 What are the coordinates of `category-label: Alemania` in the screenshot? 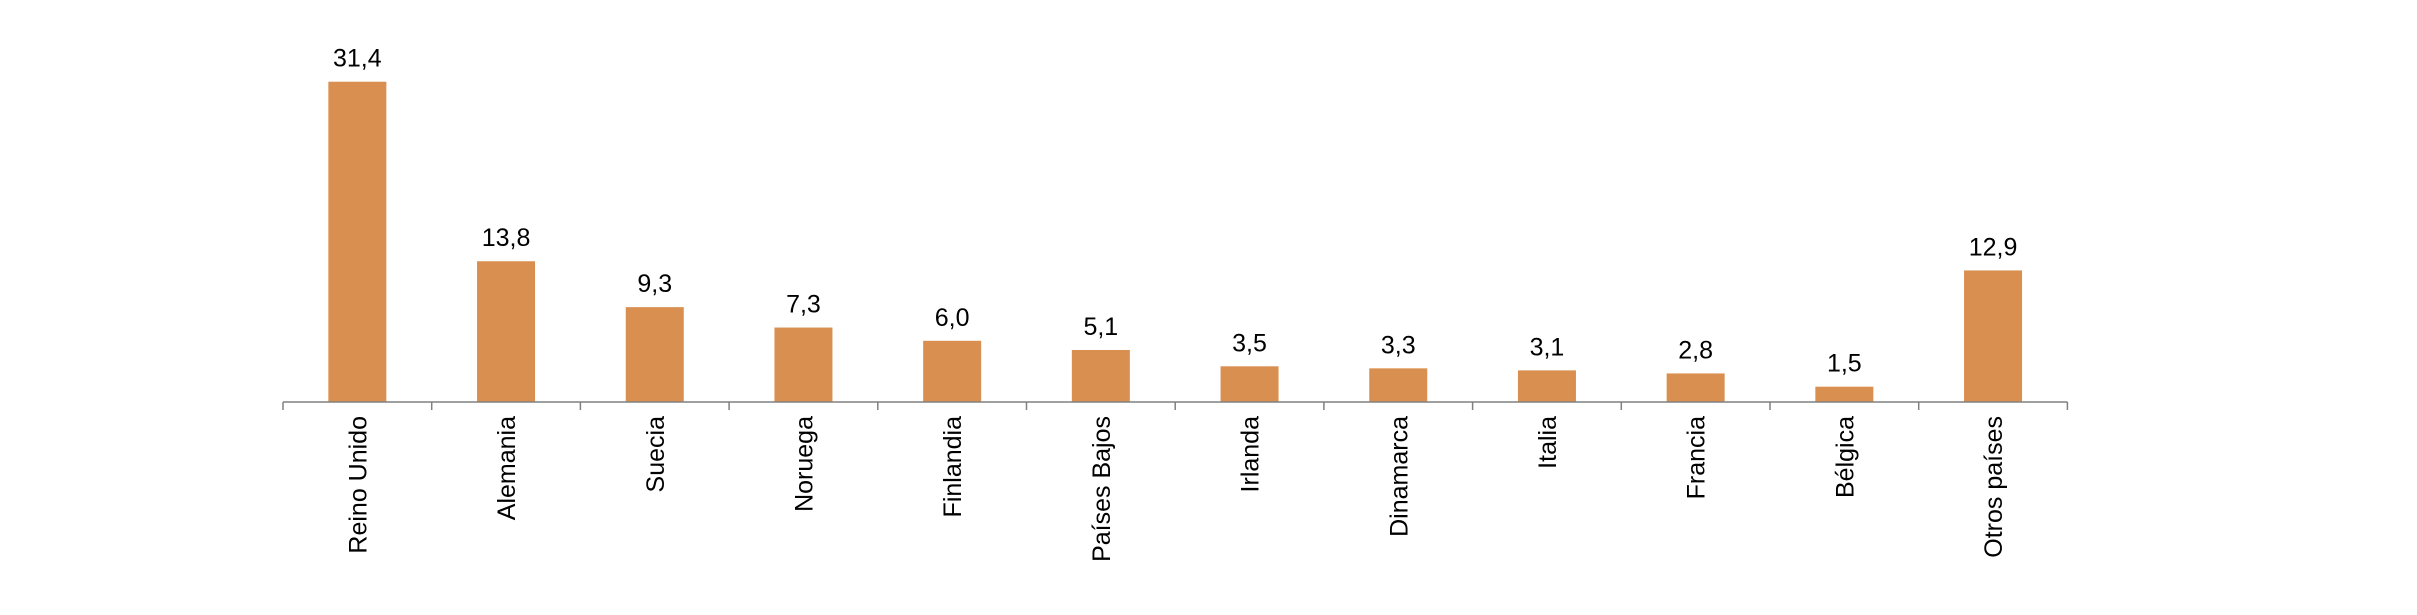 It's located at (507, 468).